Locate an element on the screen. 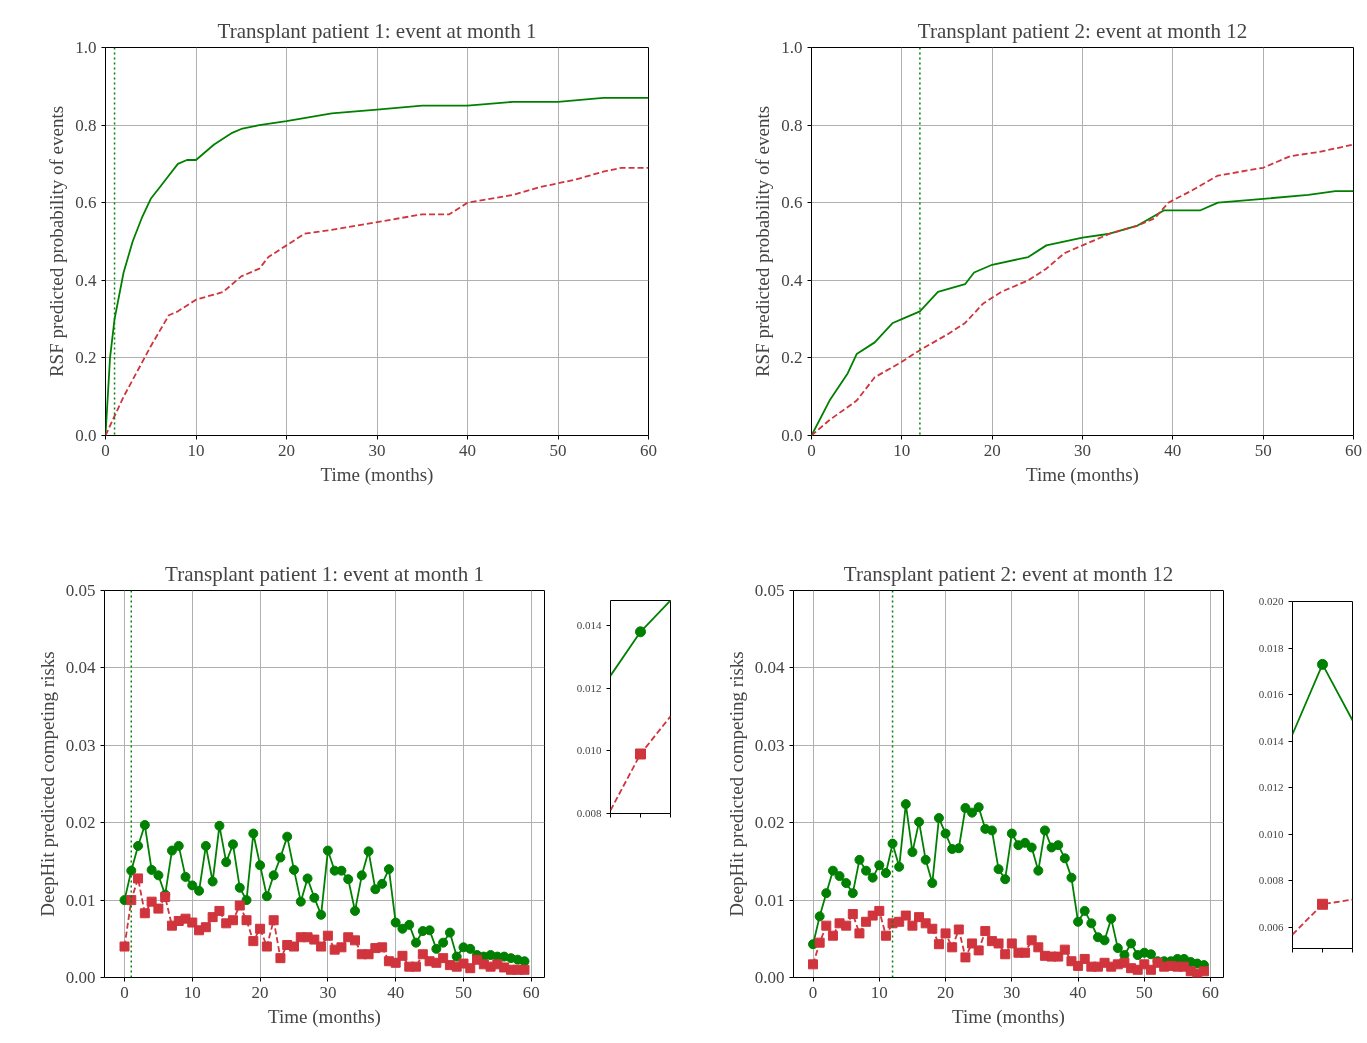  y-tick-label: 0.02 is located at coordinates (80, 823).